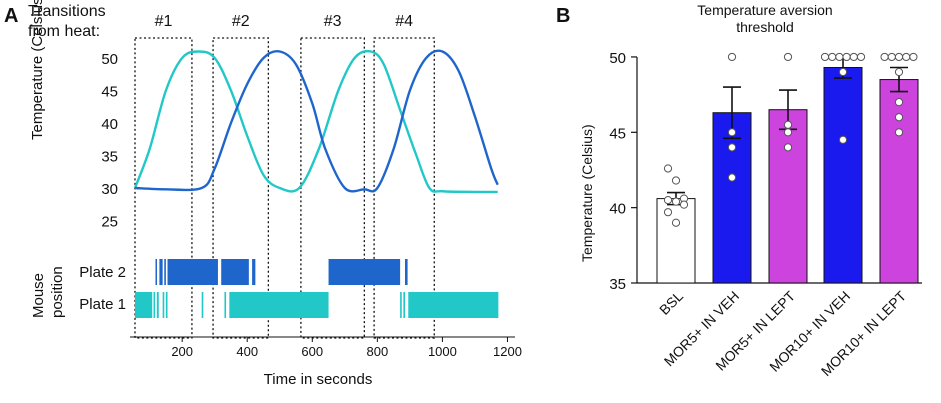  Describe the element at coordinates (102, 304) in the screenshot. I see `plate1-label: Plate 1` at that location.